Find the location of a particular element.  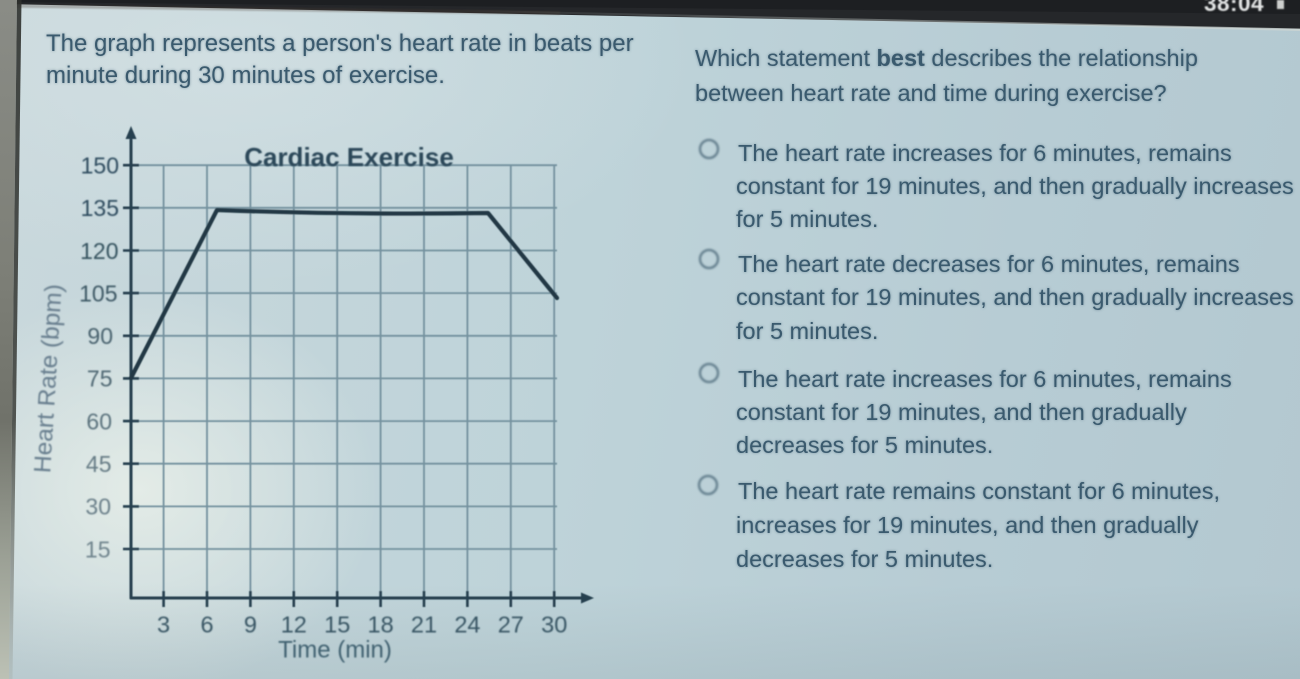

svg-text: 135 is located at coordinates (100, 208).